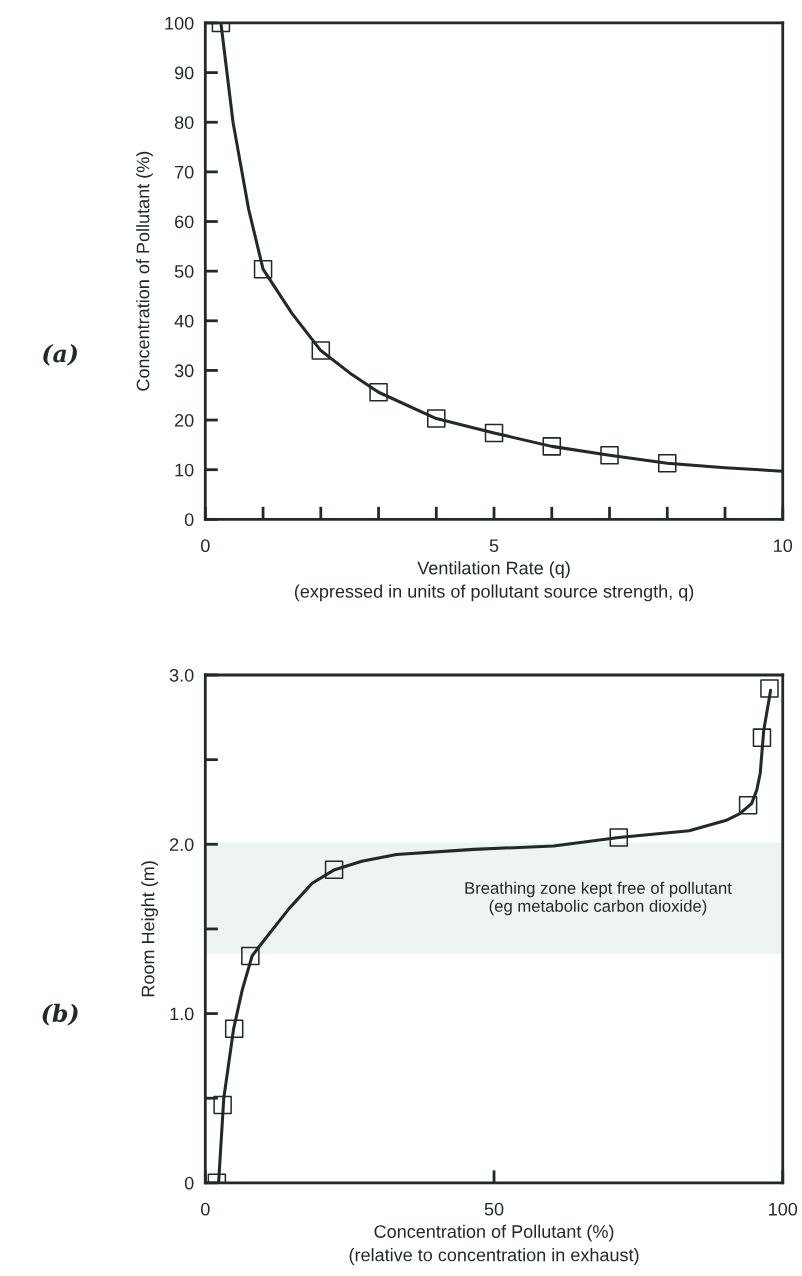 The image size is (802, 1276). What do you see at coordinates (494, 1244) in the screenshot?
I see `x-axis-title: Concentration of Pollutant (%) (relative to concentration in exhaust)` at bounding box center [494, 1244].